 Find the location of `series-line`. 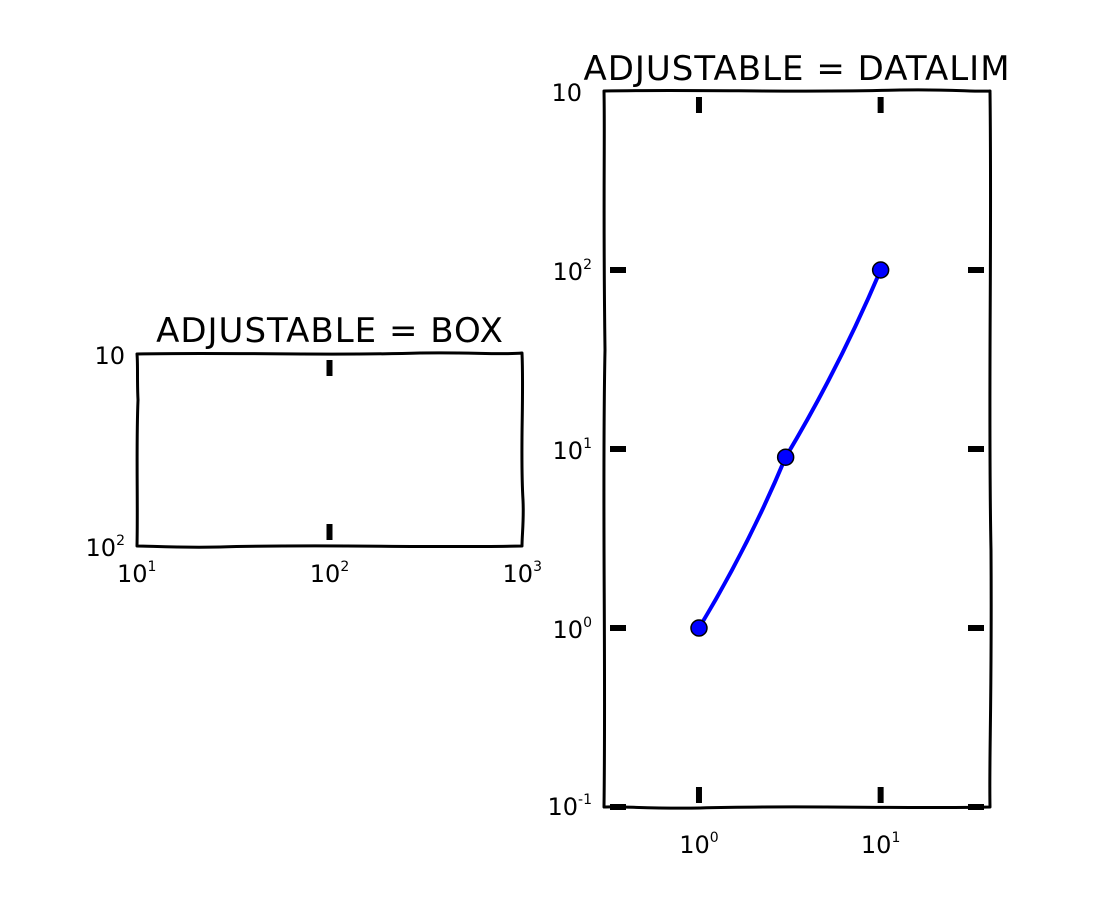

series-line is located at coordinates (789, 449).